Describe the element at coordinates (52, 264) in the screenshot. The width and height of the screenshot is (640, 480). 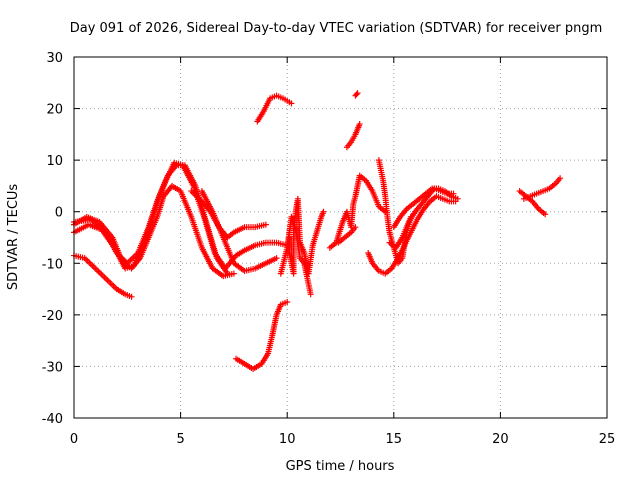
I see `y-tick-label: -10` at that location.